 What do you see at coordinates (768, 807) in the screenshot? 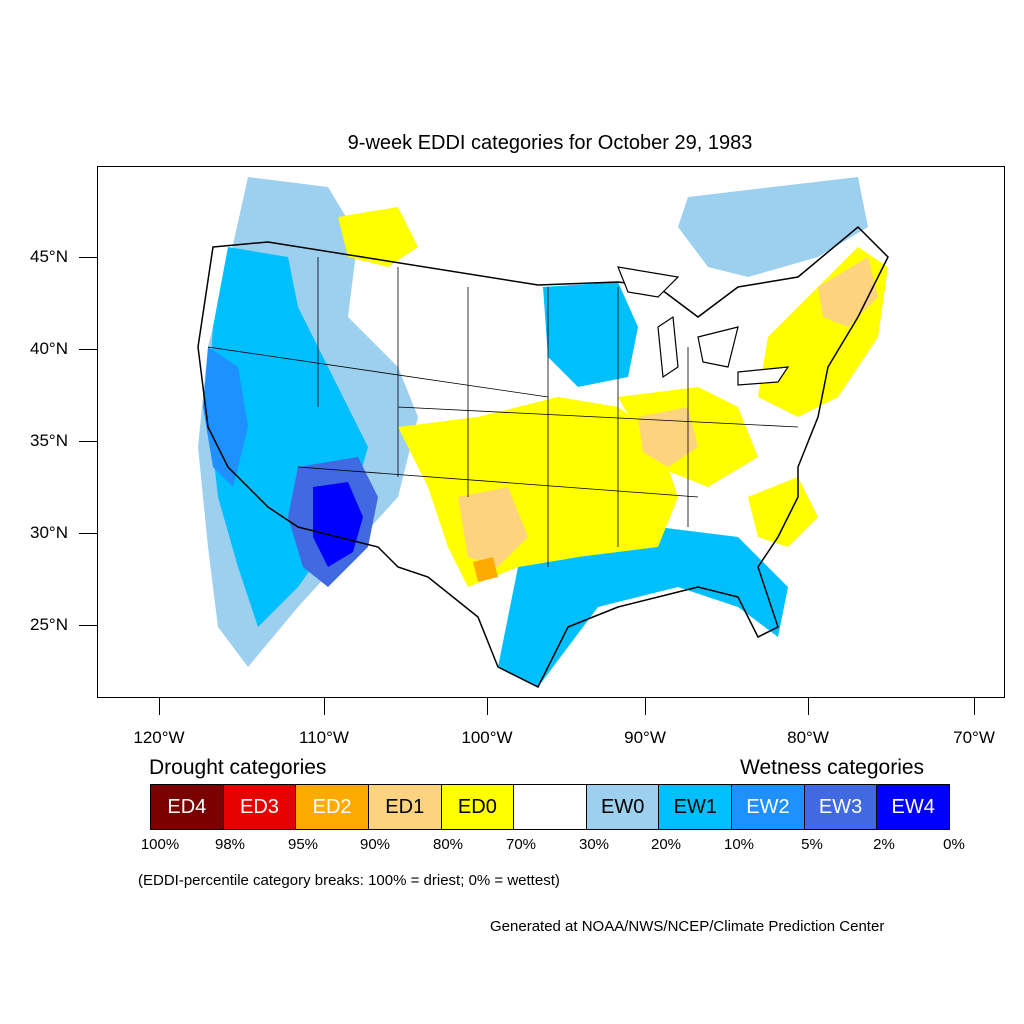
I see `legend-swatch-ew2: EW2` at bounding box center [768, 807].